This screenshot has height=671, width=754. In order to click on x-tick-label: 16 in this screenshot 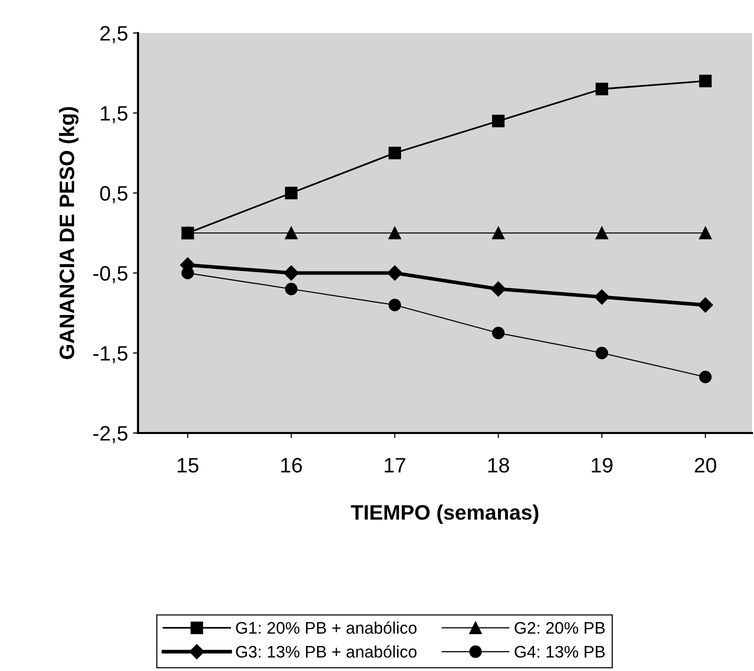, I will do `click(291, 465)`.